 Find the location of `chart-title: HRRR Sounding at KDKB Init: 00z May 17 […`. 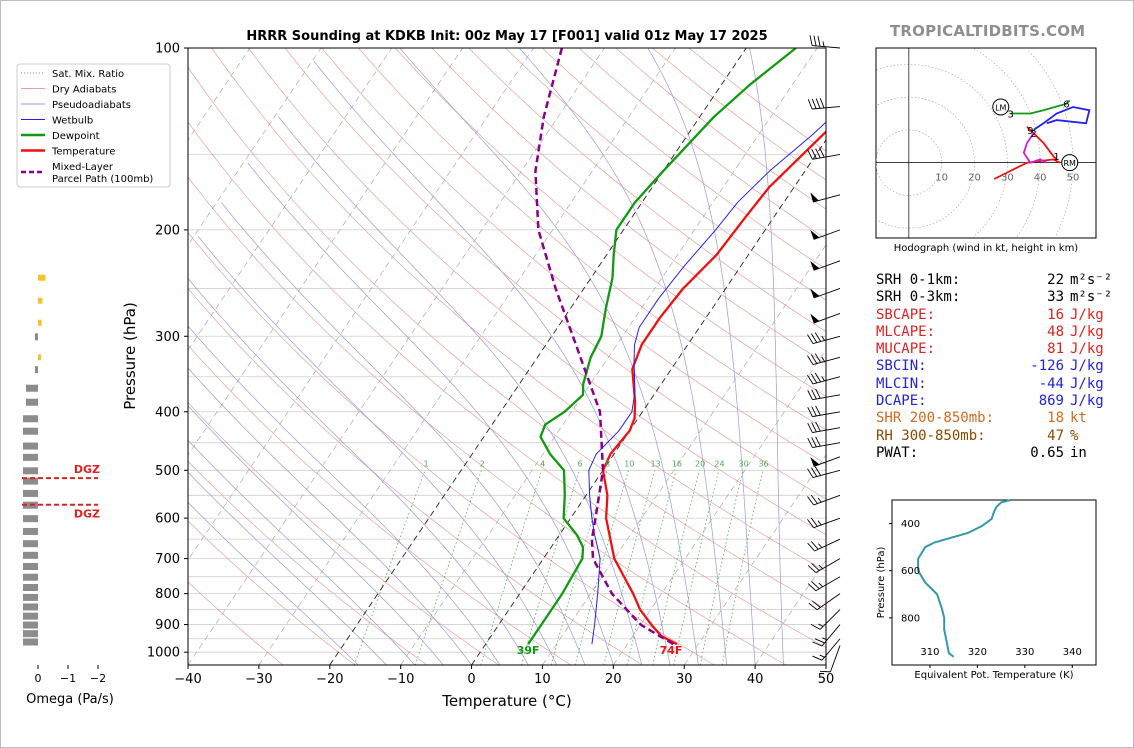

chart-title: HRRR Sounding at KDKB Init: 00z May 17 [… is located at coordinates (506, 36).